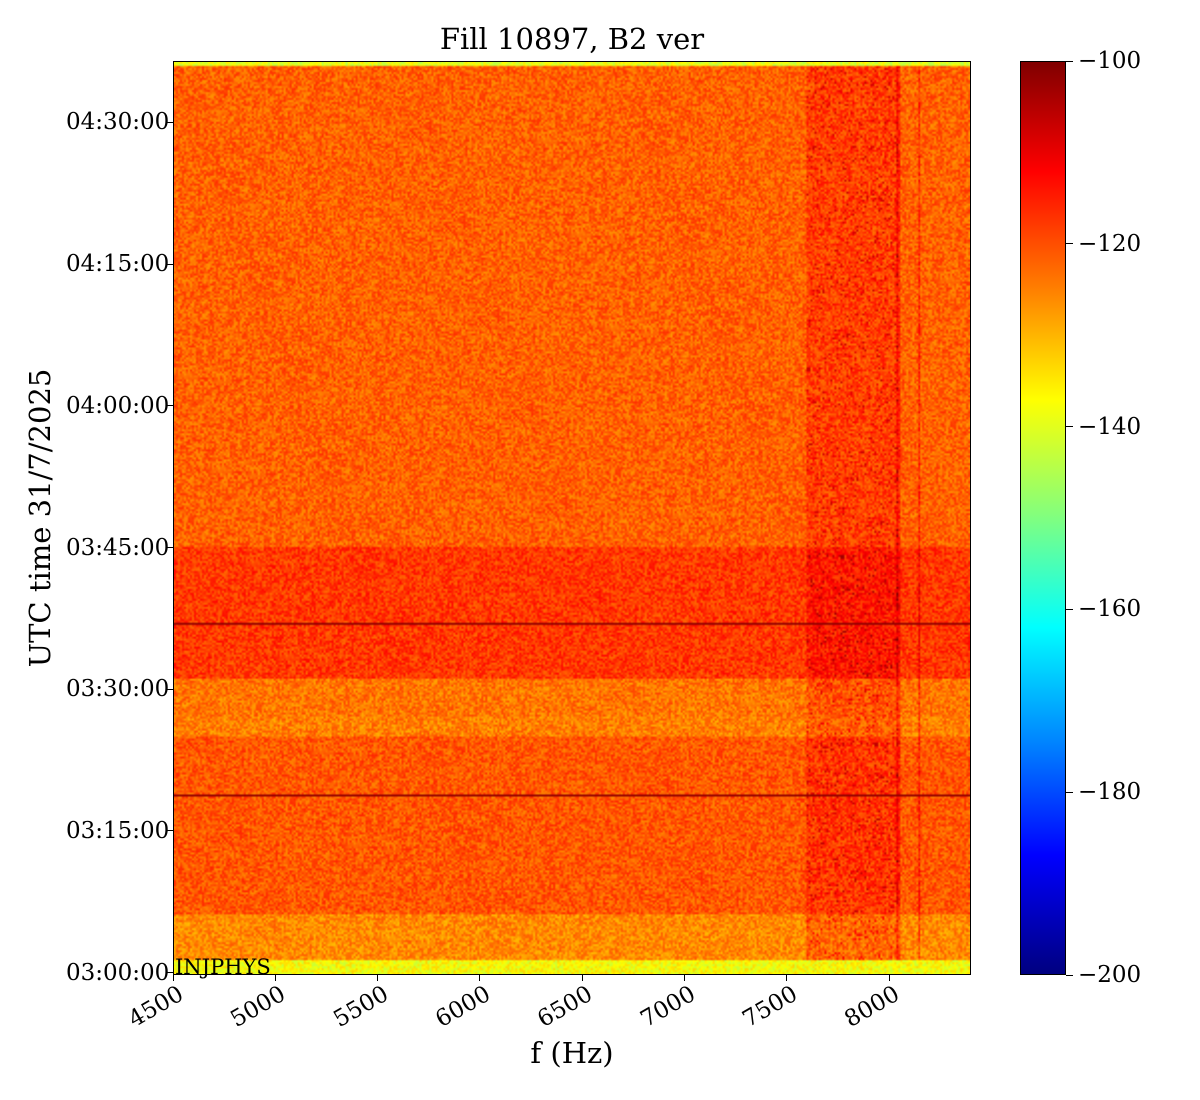  I want to click on x-tick-label: 6500, so click(565, 1007).